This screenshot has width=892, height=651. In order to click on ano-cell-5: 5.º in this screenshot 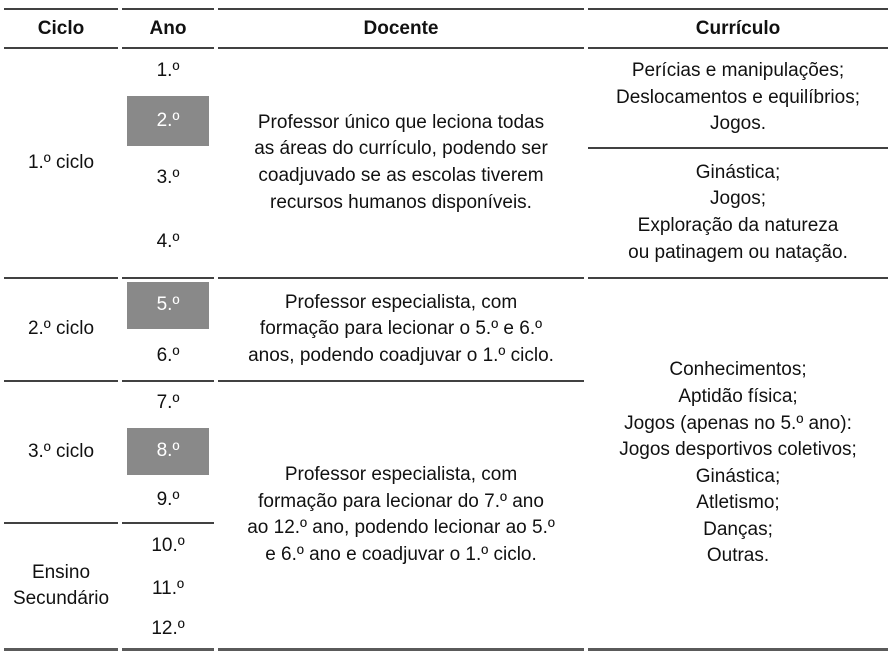, I will do `click(168, 305)`.